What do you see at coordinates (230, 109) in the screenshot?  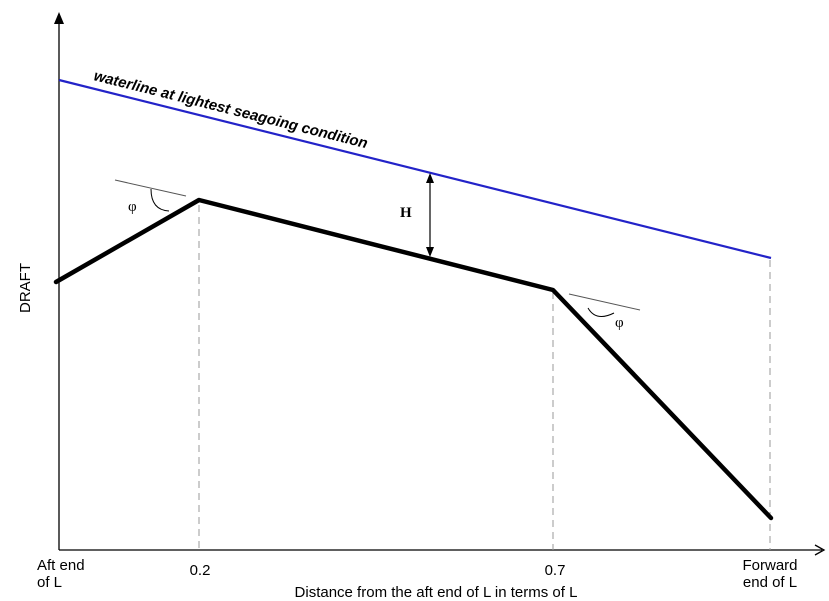 I see `waterline-label: waterline at lightest seagoing condition` at bounding box center [230, 109].